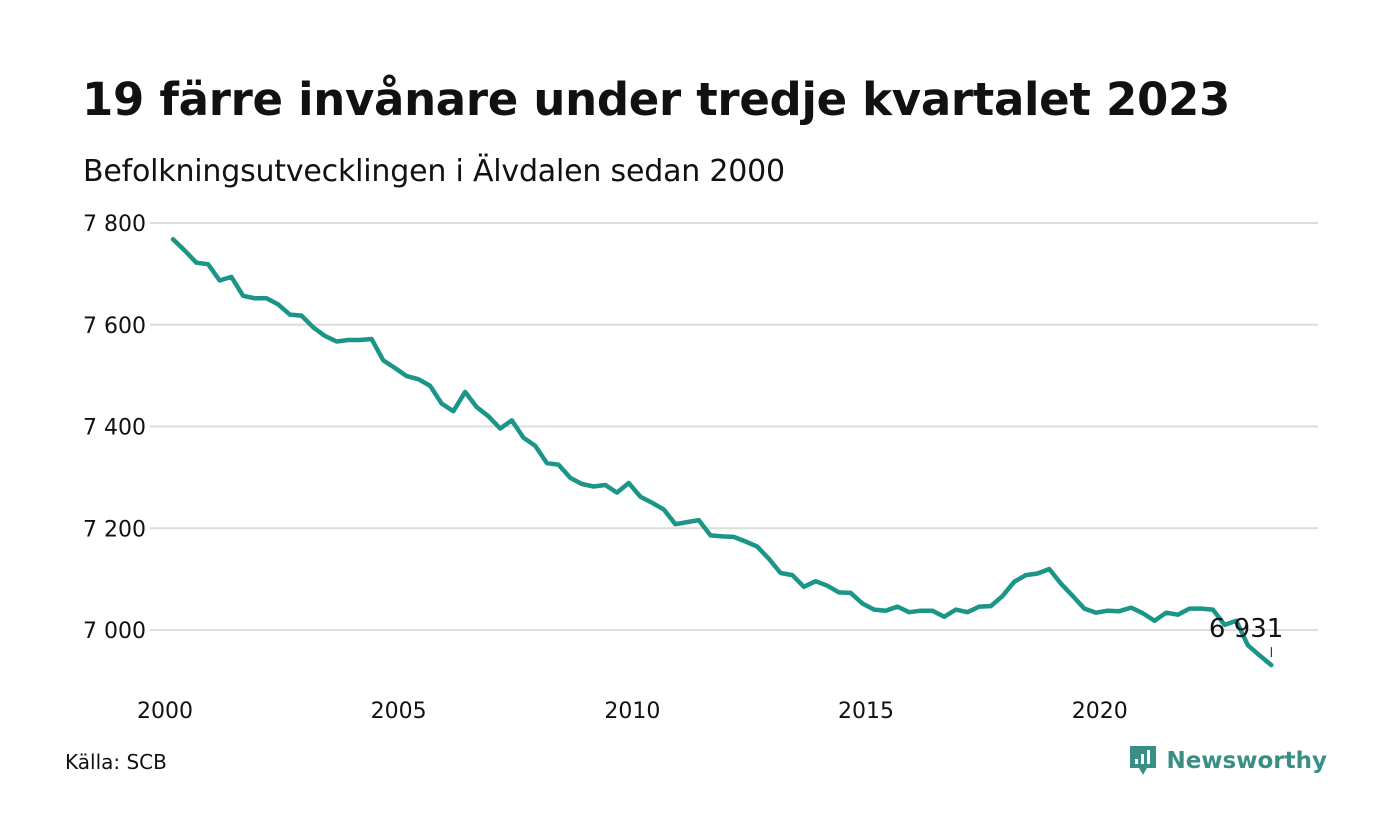  Describe the element at coordinates (1100, 711) in the screenshot. I see `x-tick-label: 2020` at that location.